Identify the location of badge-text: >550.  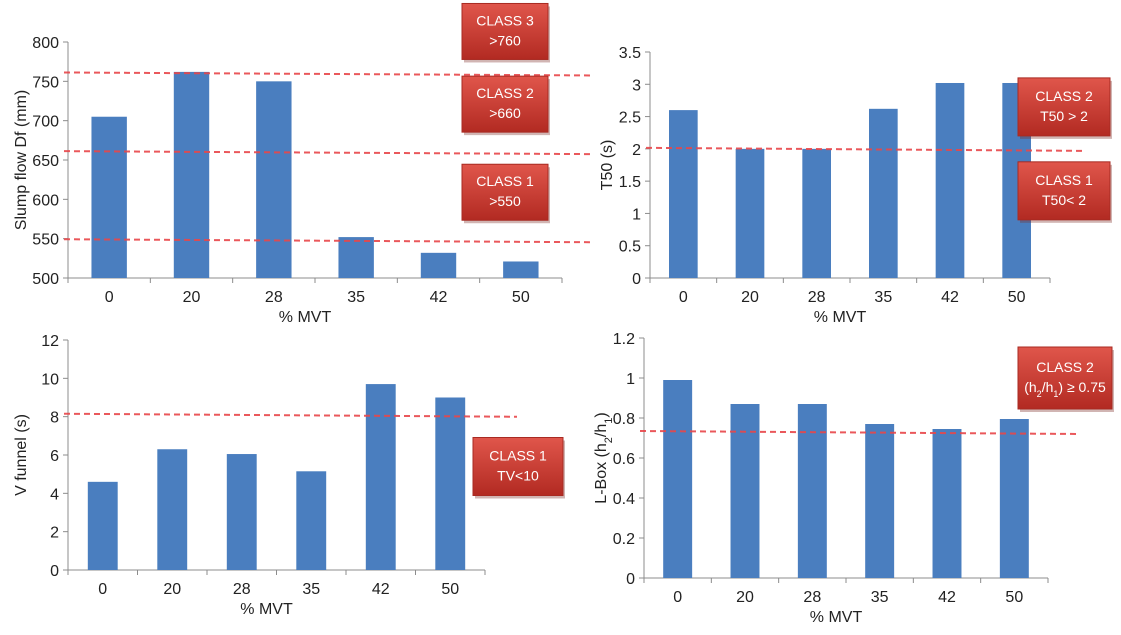
(505, 201).